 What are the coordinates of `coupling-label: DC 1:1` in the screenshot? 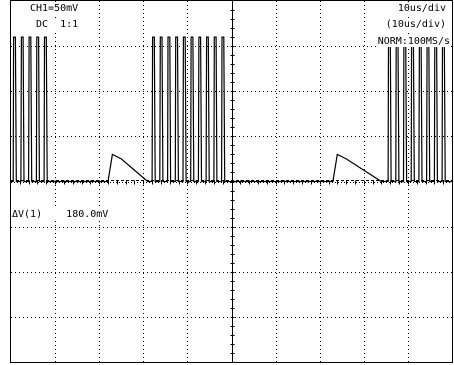 It's located at (57, 24).